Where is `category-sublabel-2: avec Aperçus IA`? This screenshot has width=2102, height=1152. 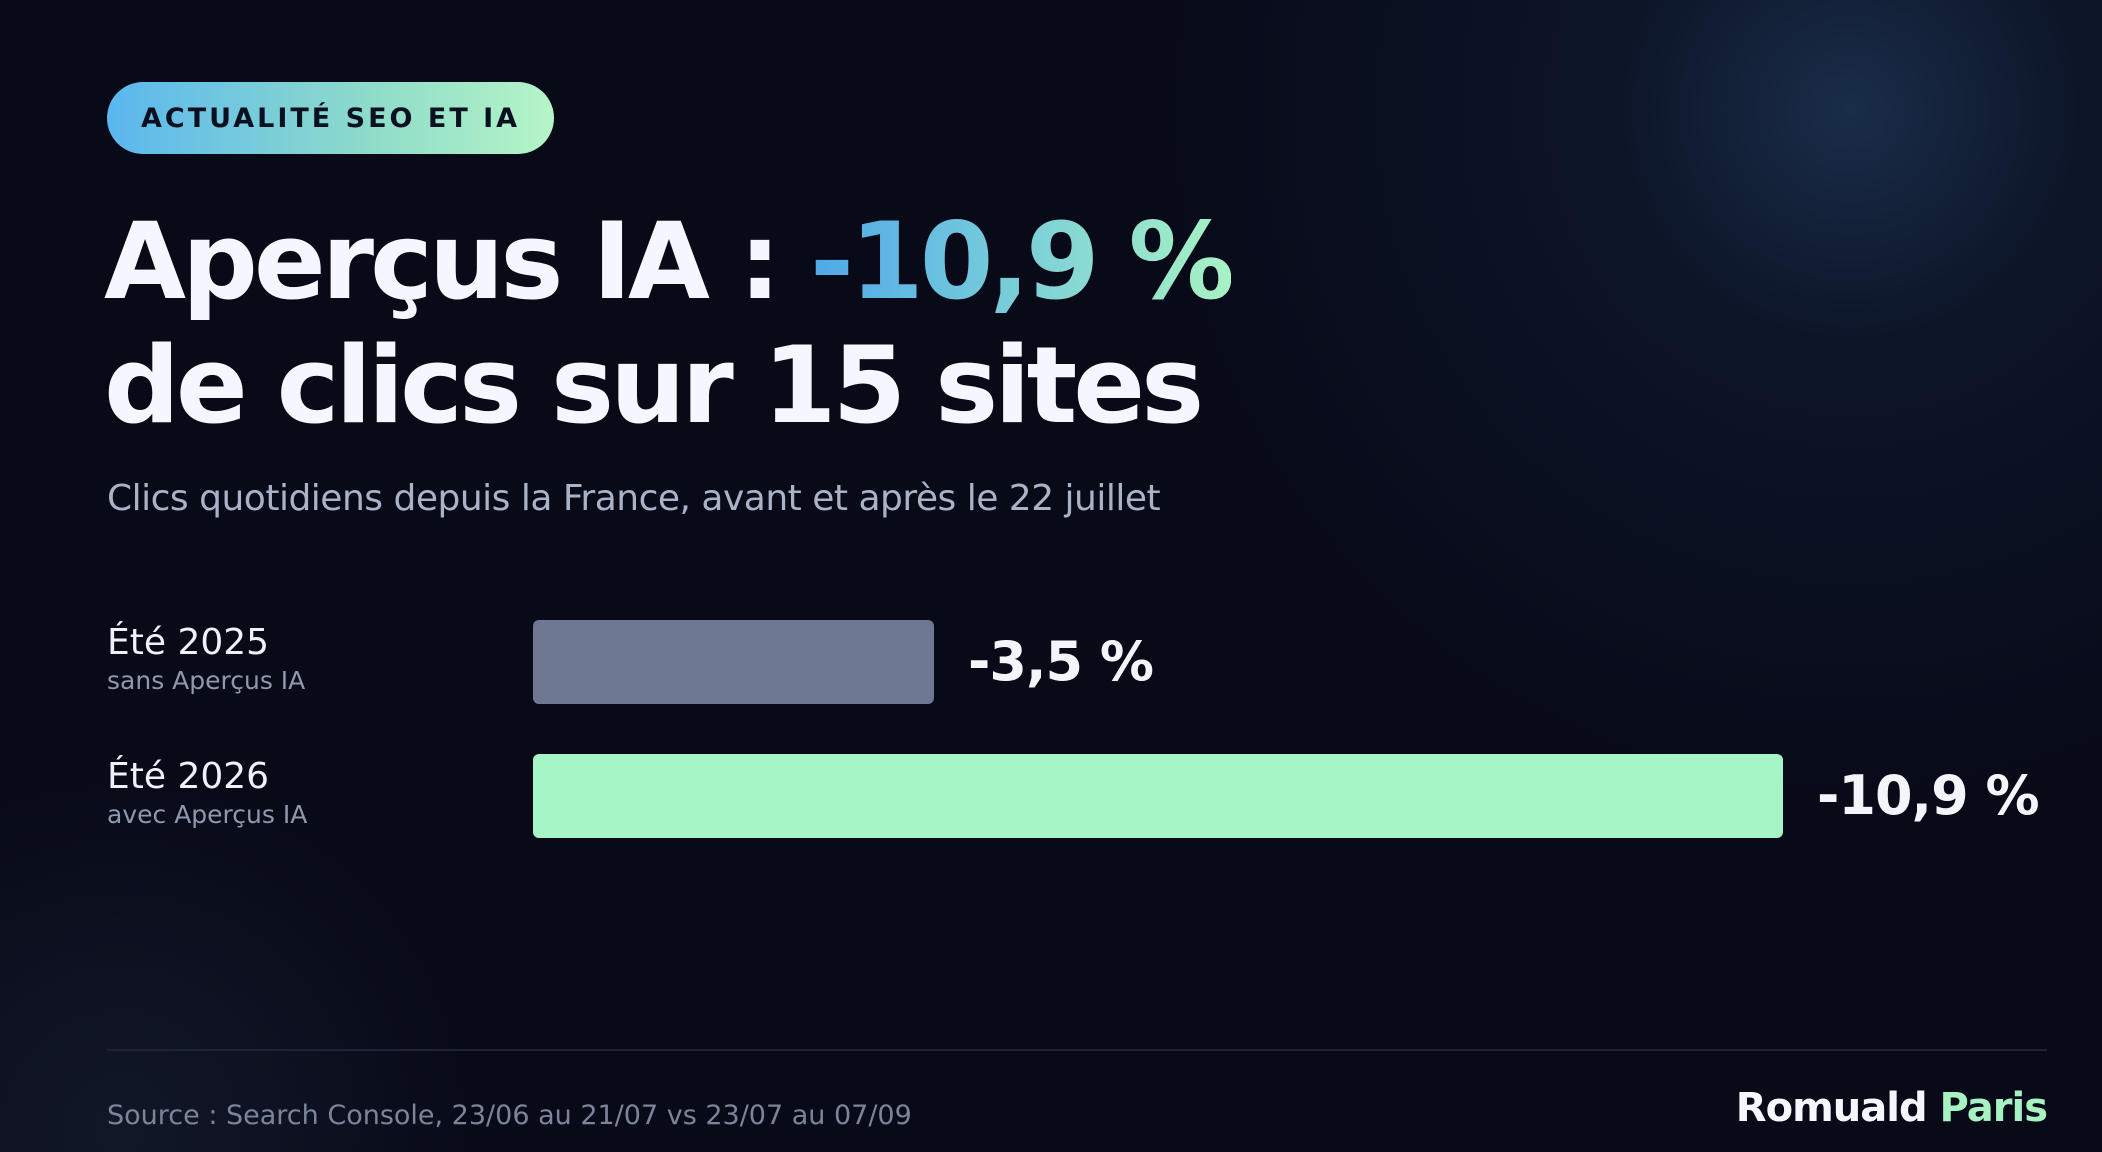 category-sublabel-2: avec Aperçus IA is located at coordinates (207, 814).